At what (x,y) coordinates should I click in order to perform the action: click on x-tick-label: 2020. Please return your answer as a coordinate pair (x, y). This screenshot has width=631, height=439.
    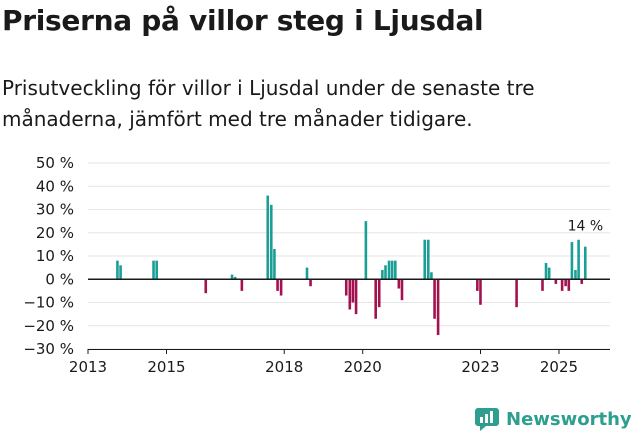
    Looking at the image, I should click on (363, 367).